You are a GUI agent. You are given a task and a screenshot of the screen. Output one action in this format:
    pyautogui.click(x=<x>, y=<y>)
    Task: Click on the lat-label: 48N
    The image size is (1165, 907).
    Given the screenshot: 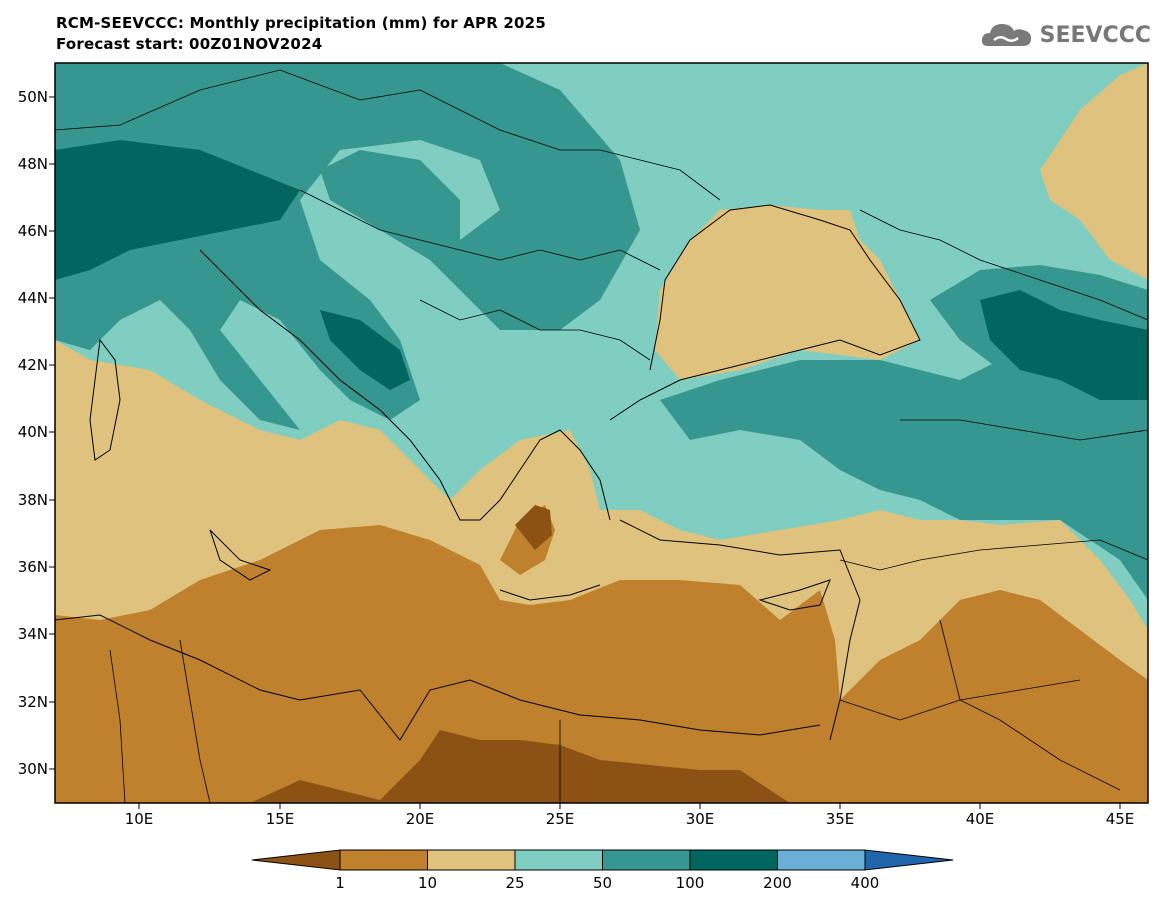 What is the action you would take?
    pyautogui.click(x=32, y=164)
    